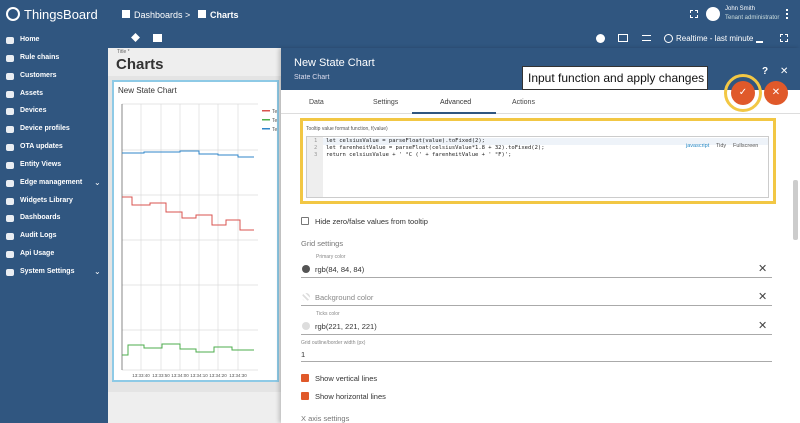 The image size is (800, 423). Describe the element at coordinates (238, 375) in the screenshot. I see `x-tick-label: 13:34:30` at that location.